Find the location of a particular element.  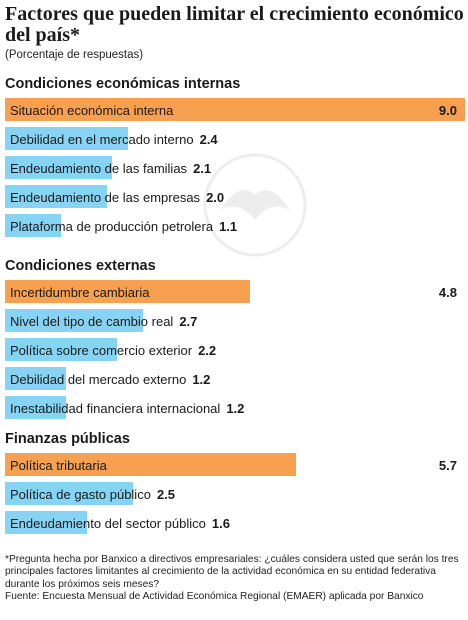

bar-label: Debilidad en el mercado interno 2.4 is located at coordinates (114, 138).